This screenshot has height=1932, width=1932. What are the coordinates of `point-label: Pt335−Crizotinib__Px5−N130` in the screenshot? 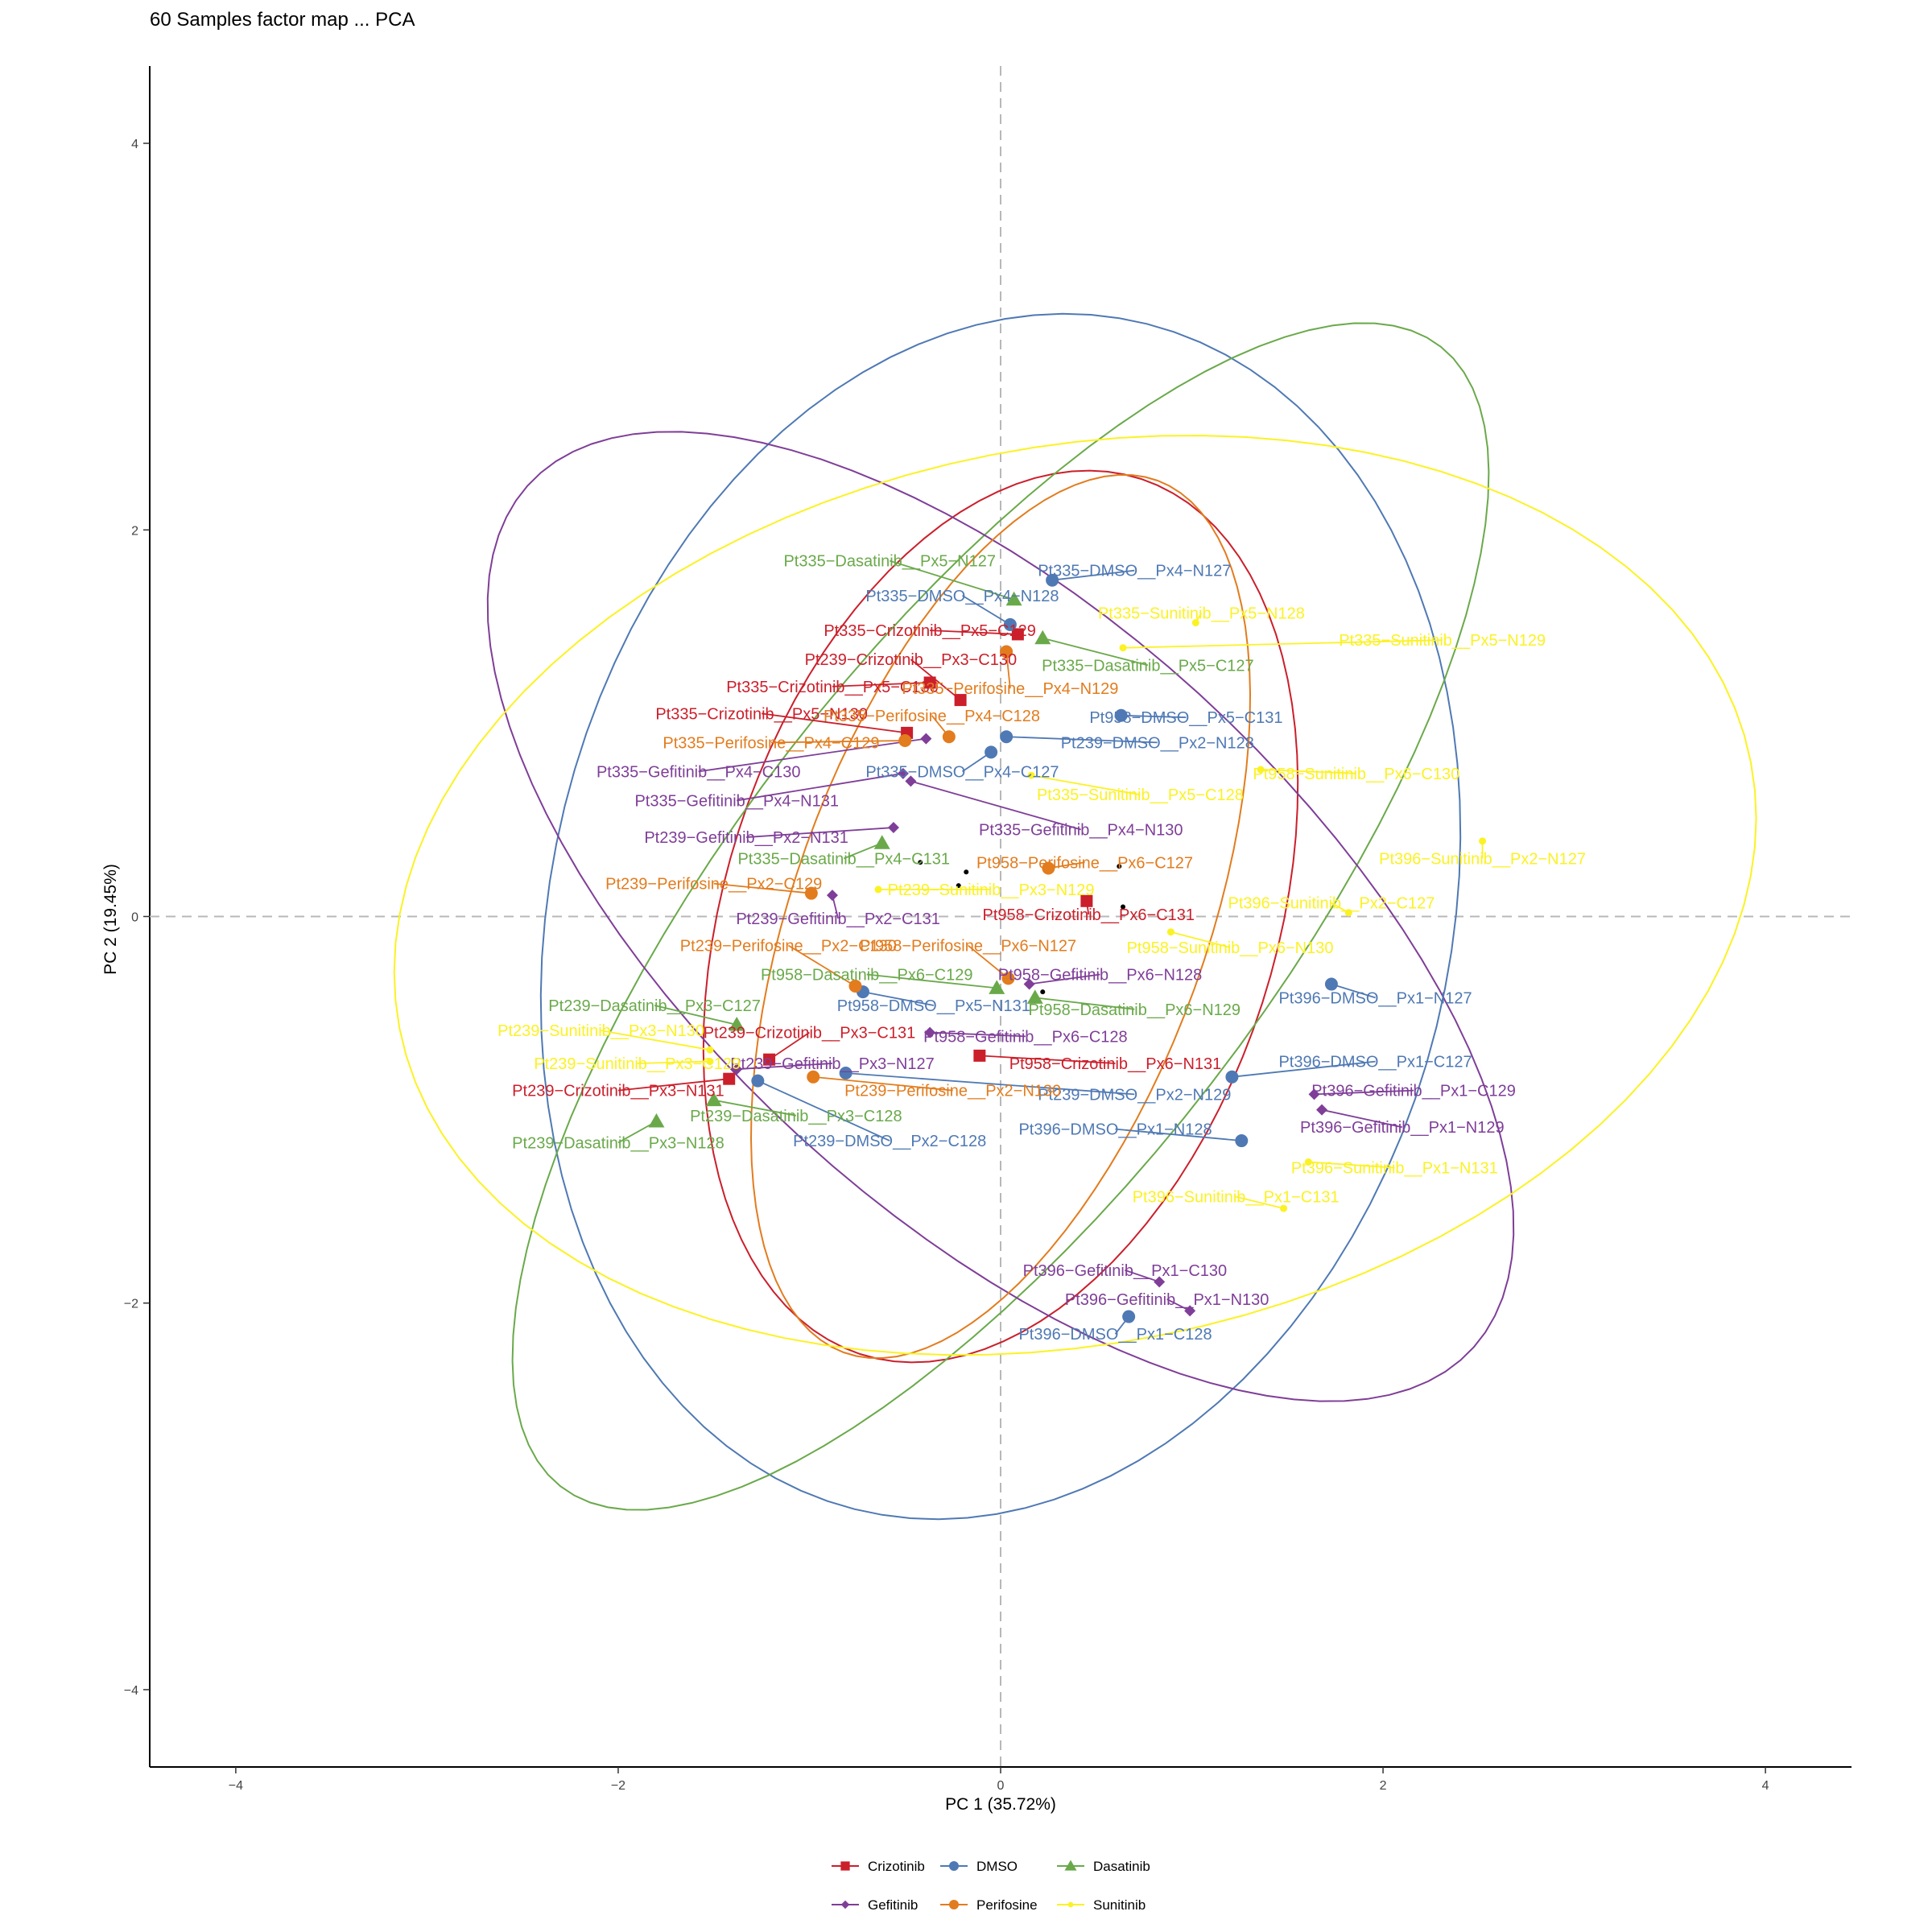 It's located at (761, 714).